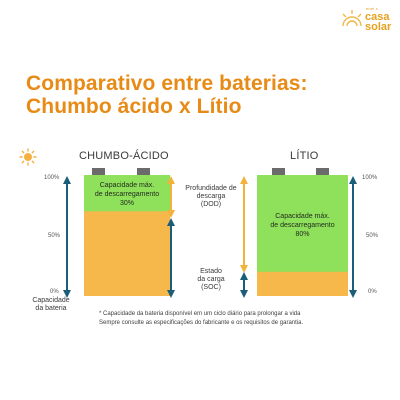  I want to click on dod-label-line2: descarga, so click(211, 196).